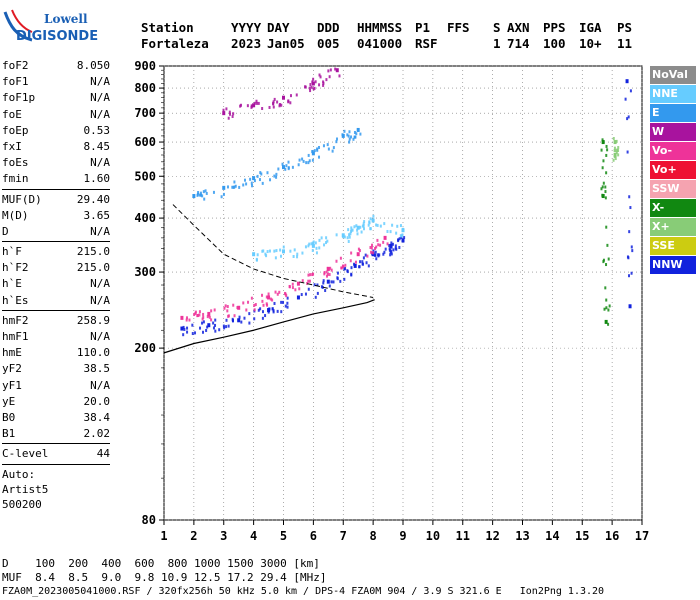 This screenshot has width=700, height=600. I want to click on logo-text-lowell: Lowell, so click(66, 19).